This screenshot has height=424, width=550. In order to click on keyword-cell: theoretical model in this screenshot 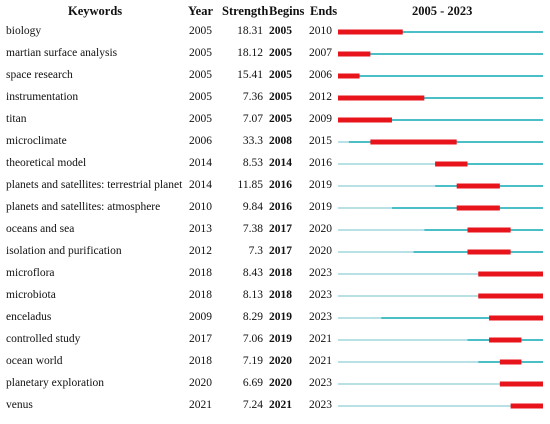, I will do `click(46, 163)`.